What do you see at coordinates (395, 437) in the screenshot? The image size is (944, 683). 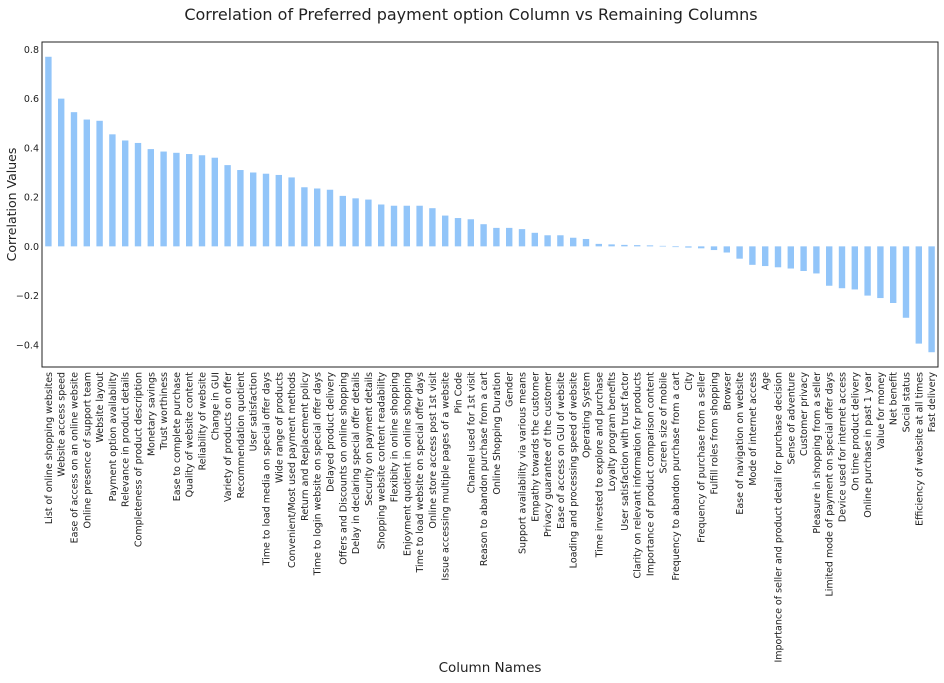 I see `x-tick-label: Flexibity in online shopping` at bounding box center [395, 437].